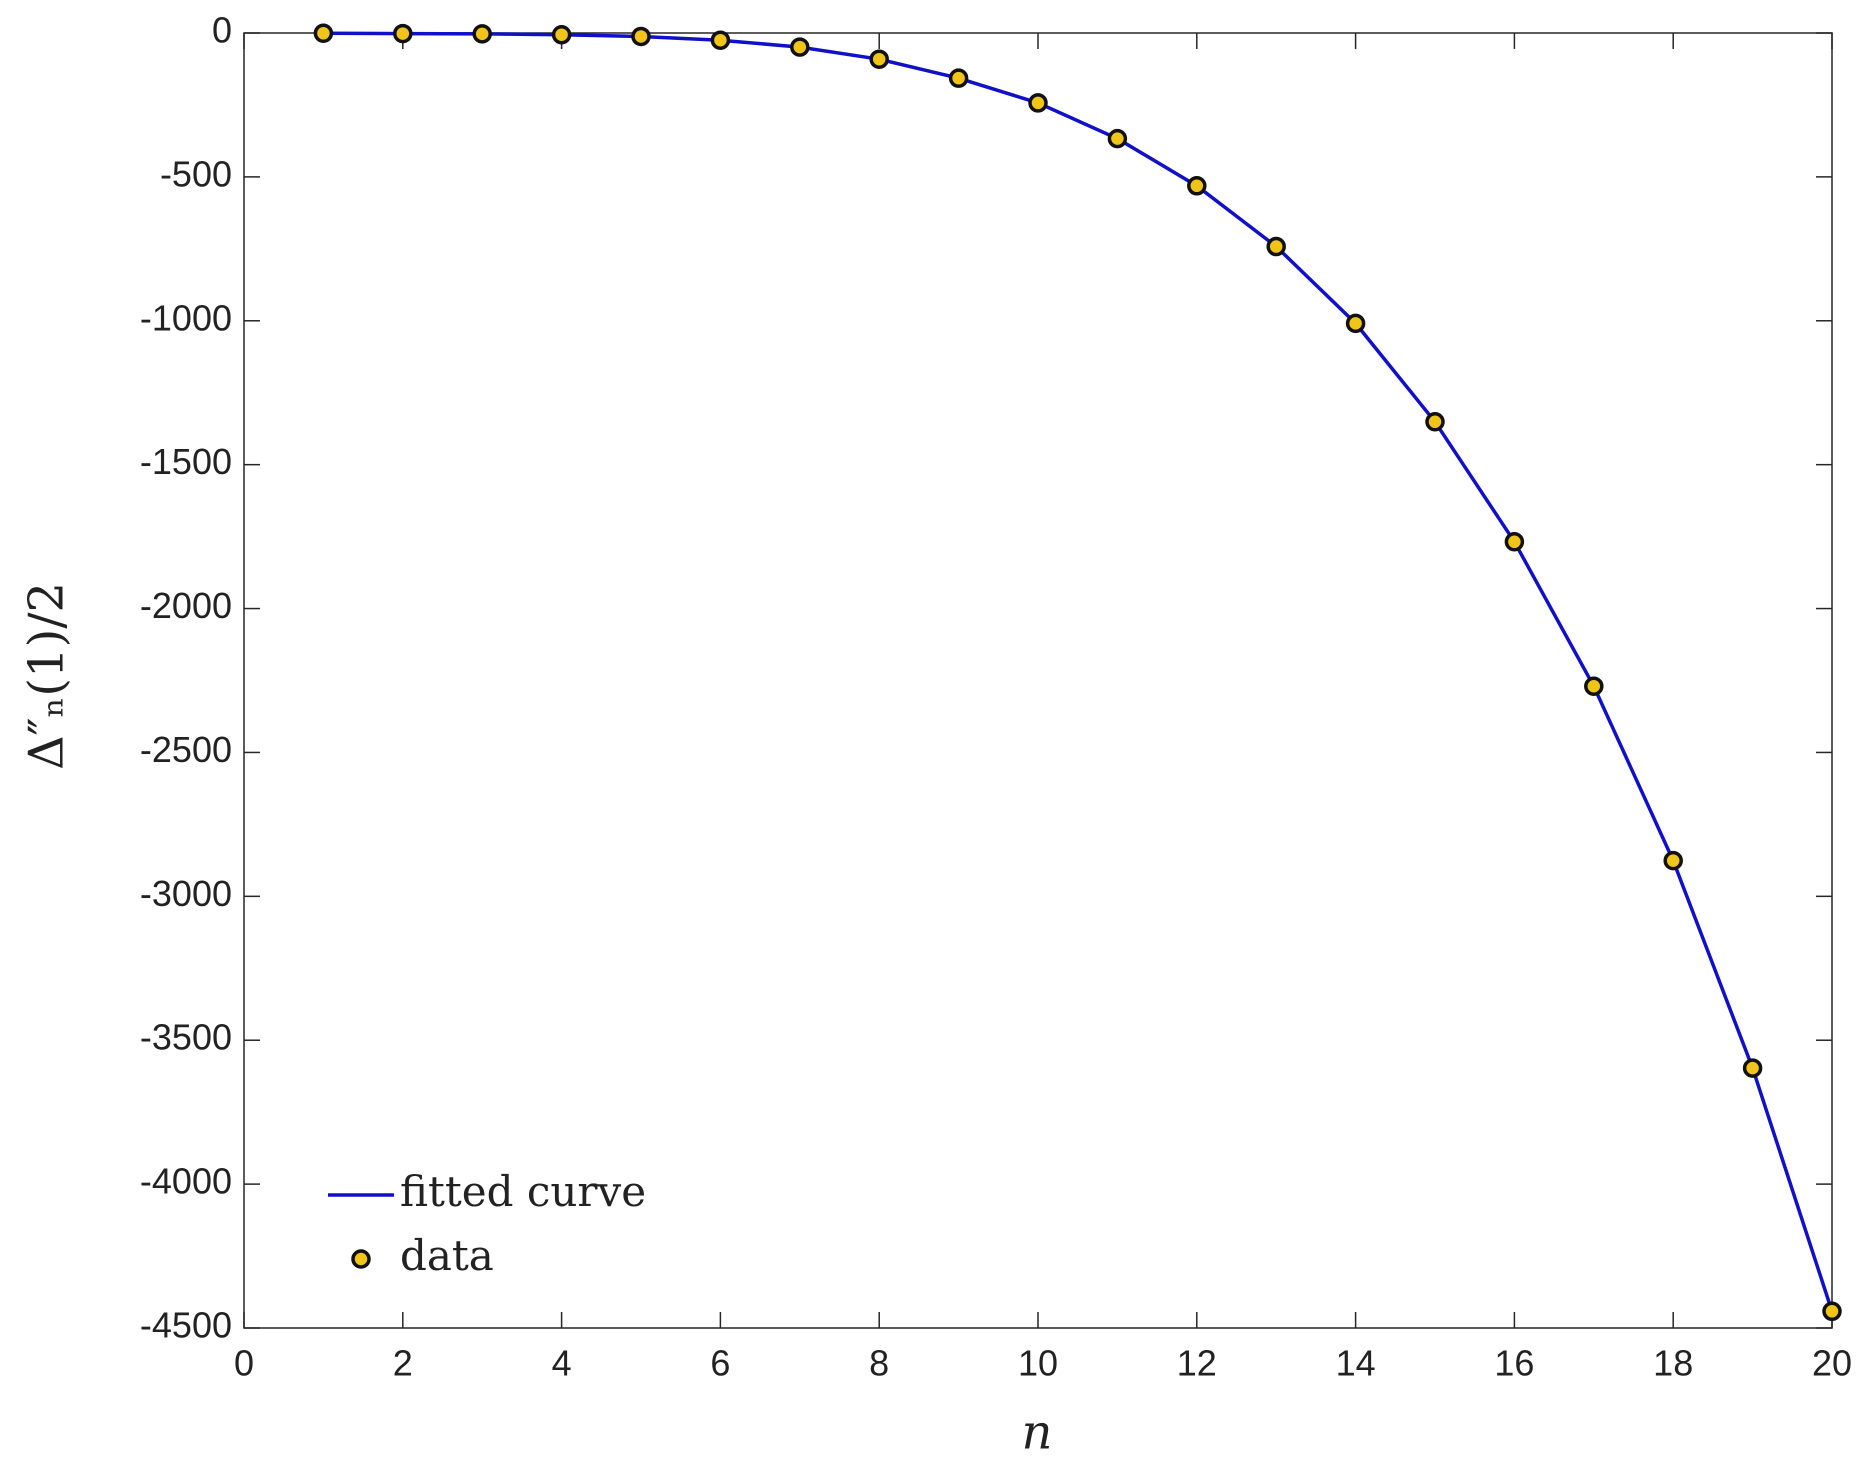 This screenshot has height=1470, width=1862. I want to click on legend-label: data, so click(447, 1255).